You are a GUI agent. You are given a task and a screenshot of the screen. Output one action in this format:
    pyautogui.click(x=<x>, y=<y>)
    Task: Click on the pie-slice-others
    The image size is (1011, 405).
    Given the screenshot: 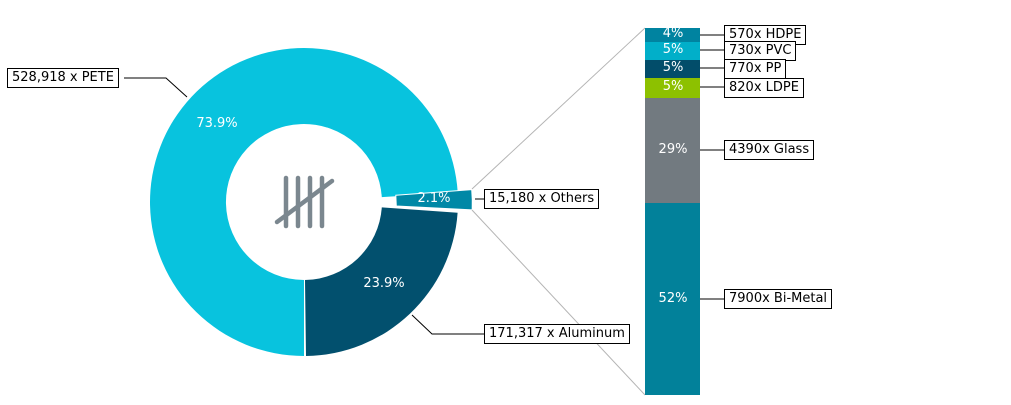 What is the action you would take?
    pyautogui.click(x=434, y=200)
    